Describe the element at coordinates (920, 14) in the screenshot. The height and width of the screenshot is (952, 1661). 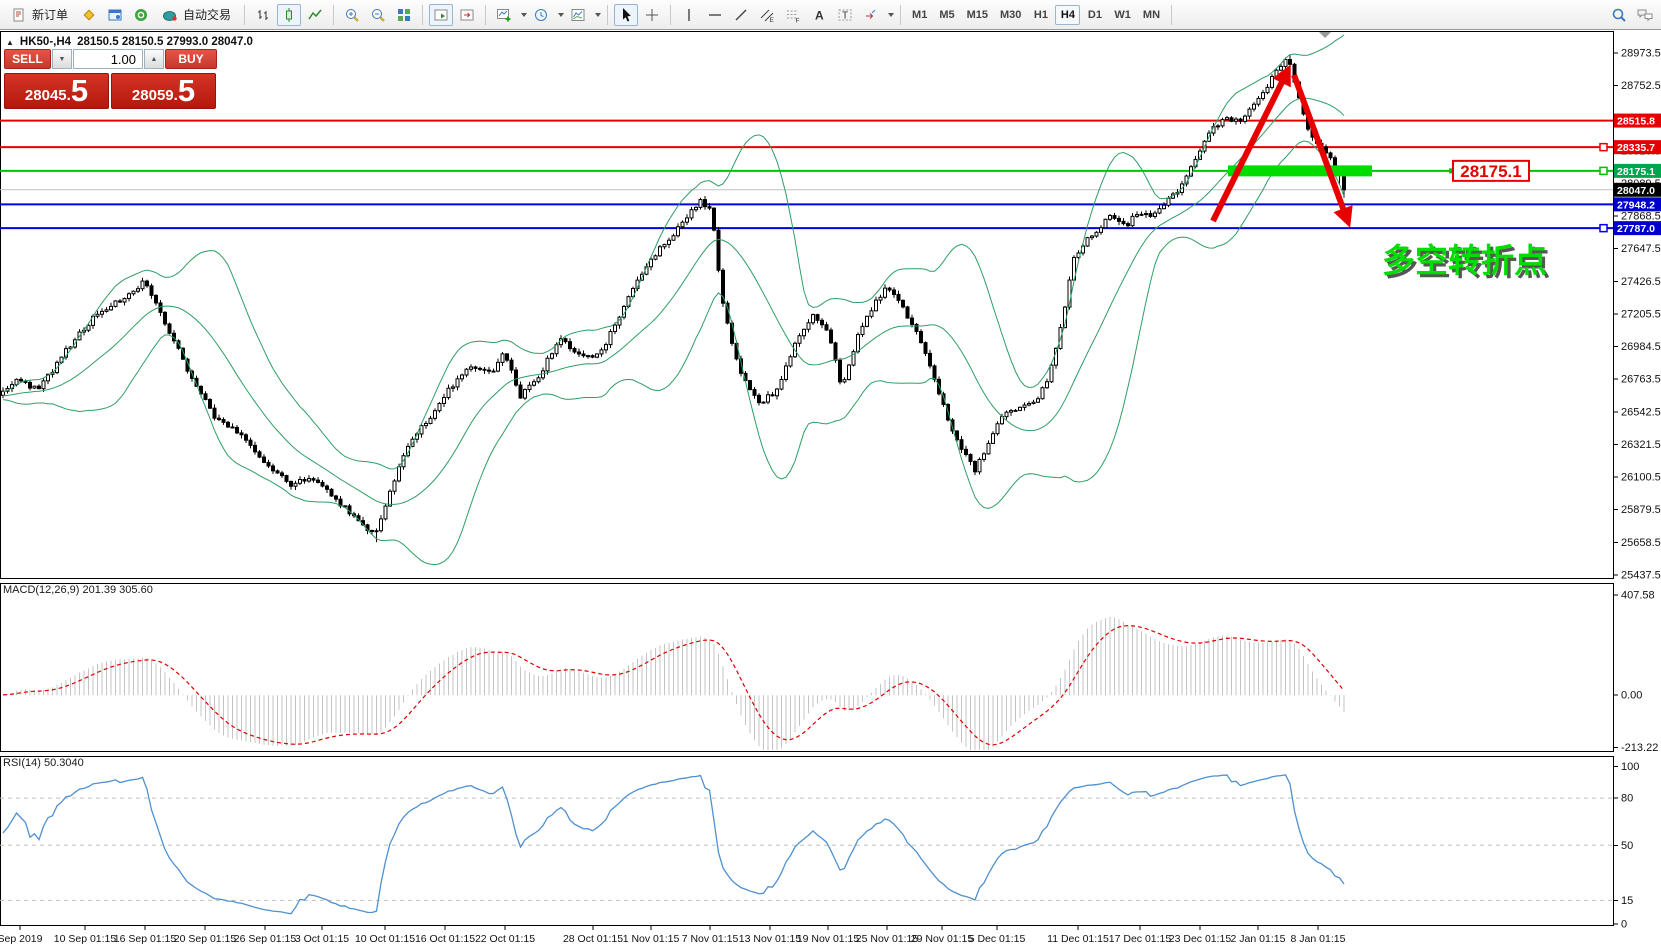
I see `timeframe-m1-button: M1` at that location.